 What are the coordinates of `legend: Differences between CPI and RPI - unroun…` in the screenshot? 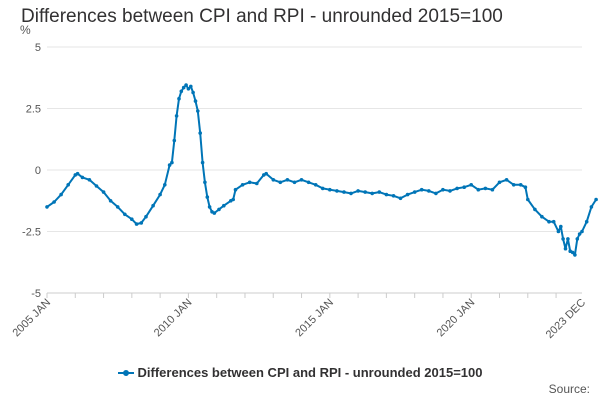 It's located at (300, 372).